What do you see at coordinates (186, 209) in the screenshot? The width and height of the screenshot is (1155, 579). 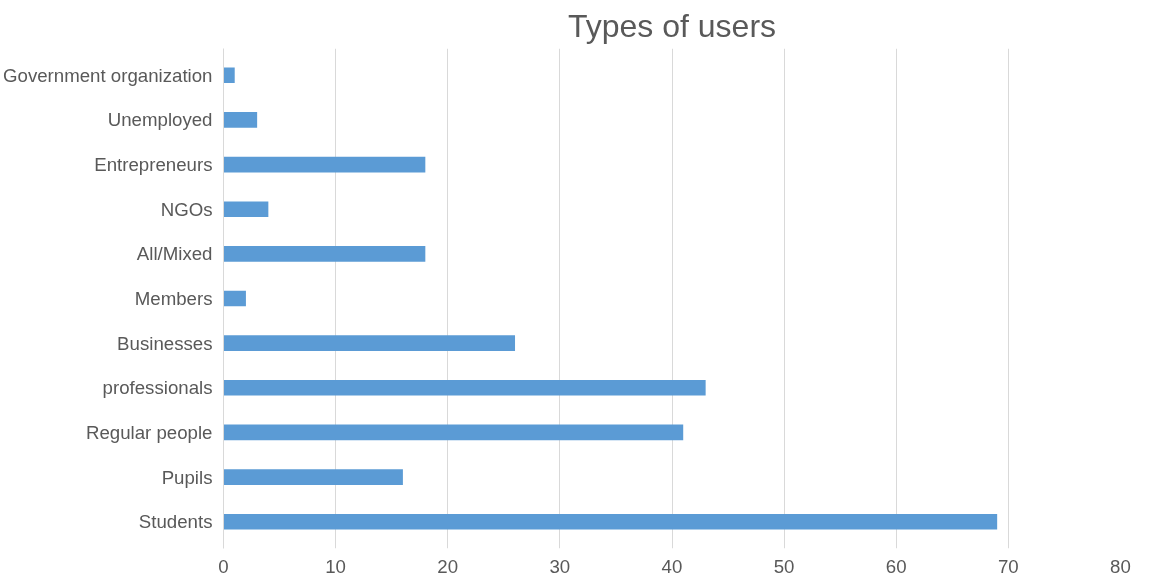 I see `y-tick-label: NGOs` at bounding box center [186, 209].